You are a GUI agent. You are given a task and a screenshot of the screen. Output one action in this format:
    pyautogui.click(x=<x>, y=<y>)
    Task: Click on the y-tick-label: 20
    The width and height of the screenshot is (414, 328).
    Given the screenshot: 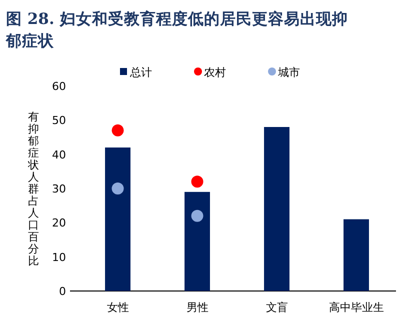 What is the action you would take?
    pyautogui.click(x=59, y=223)
    